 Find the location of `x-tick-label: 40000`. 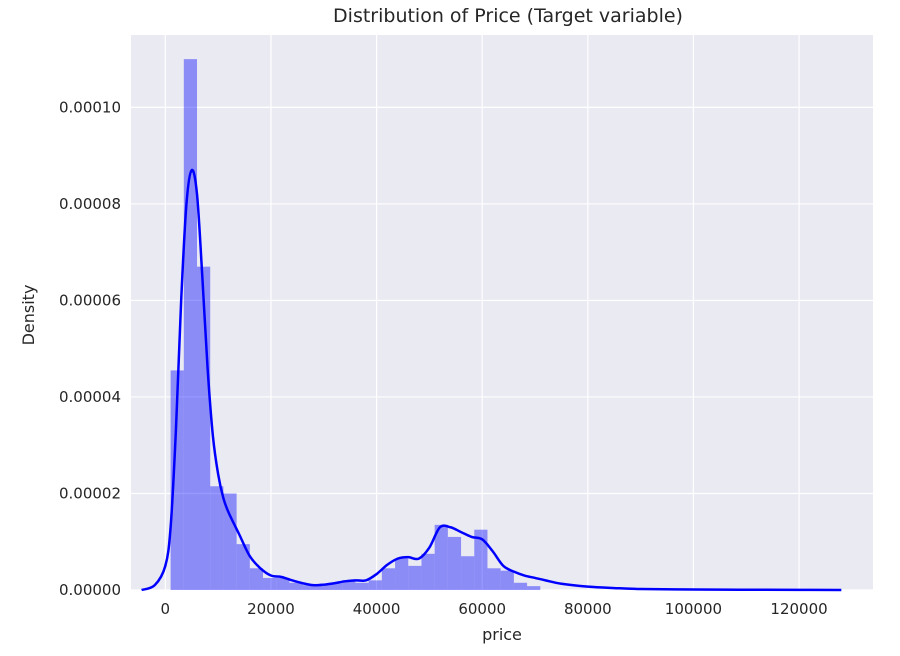

x-tick-label: 40000 is located at coordinates (377, 609).